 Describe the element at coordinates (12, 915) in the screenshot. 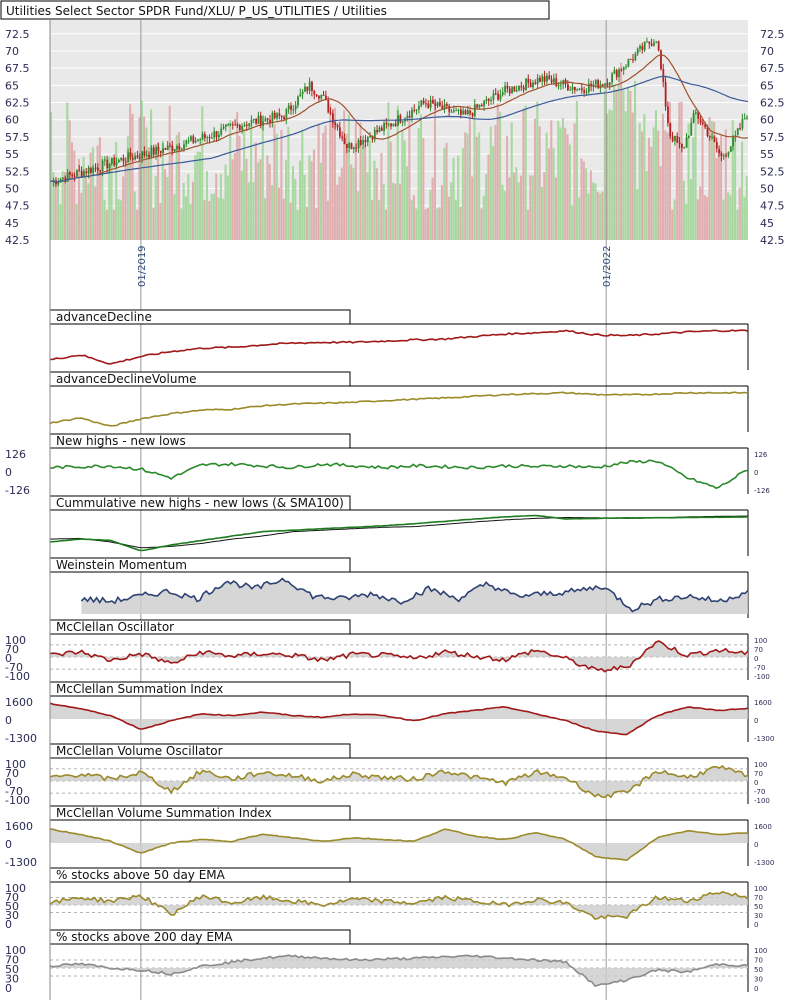

I see `indicator-y-tick-left: 30` at that location.